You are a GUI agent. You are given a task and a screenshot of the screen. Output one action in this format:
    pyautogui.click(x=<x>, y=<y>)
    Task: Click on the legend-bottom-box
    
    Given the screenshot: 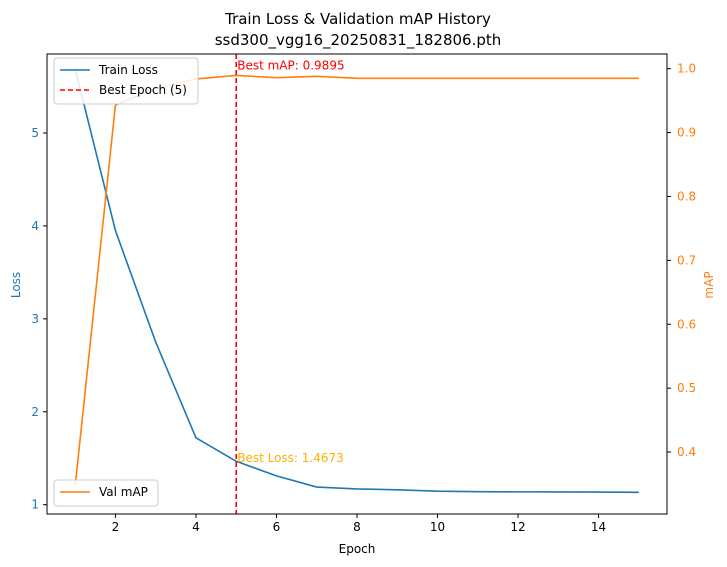 What is the action you would take?
    pyautogui.click(x=106, y=493)
    